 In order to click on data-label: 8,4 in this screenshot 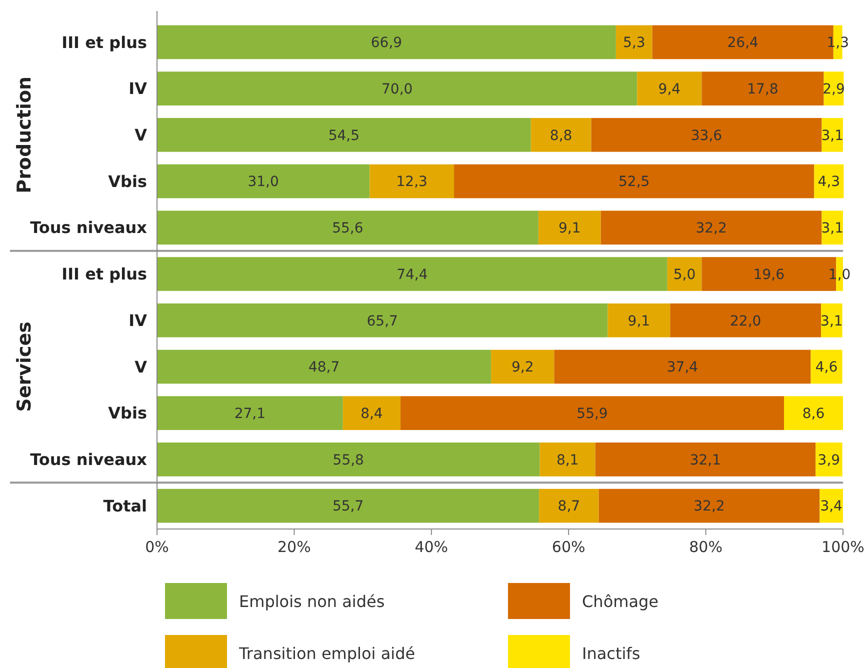, I will do `click(371, 414)`.